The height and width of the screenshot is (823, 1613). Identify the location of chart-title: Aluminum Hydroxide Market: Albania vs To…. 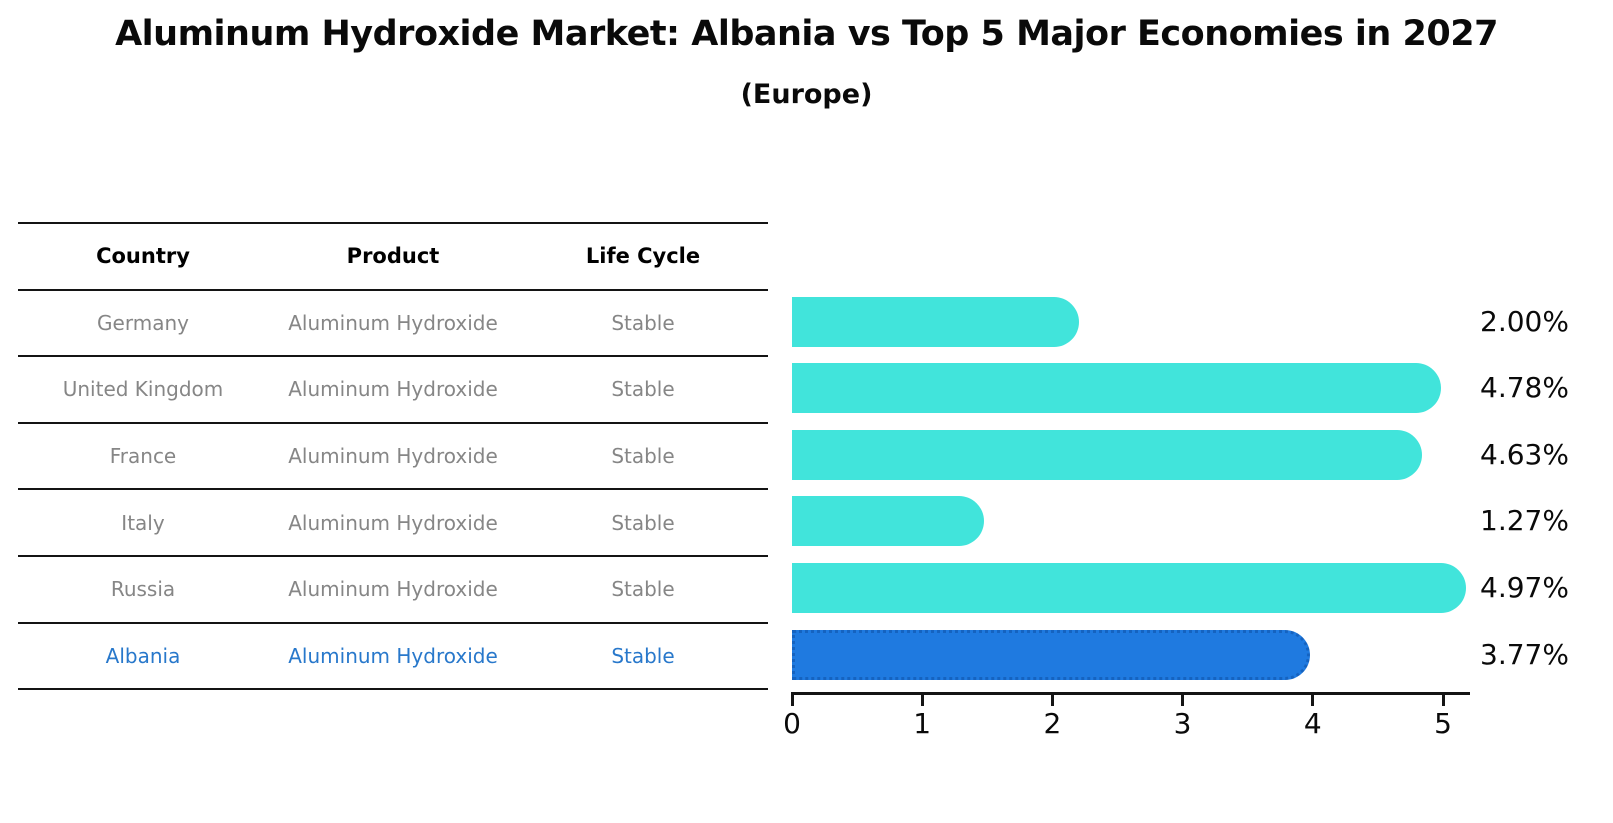
(806, 34).